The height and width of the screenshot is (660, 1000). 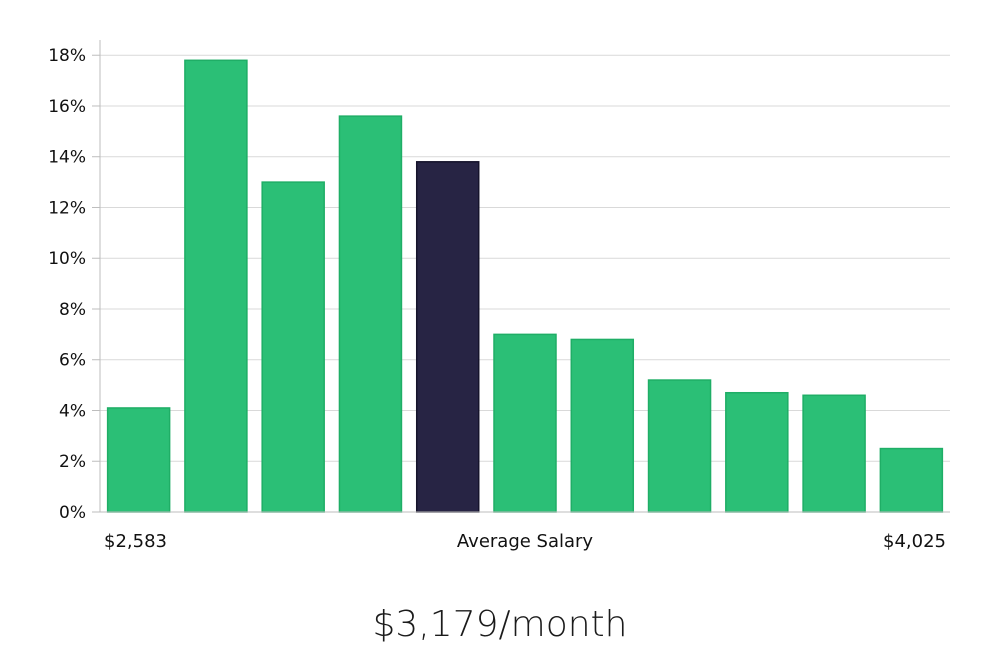 I want to click on y-tick-label: 14%, so click(x=67, y=158).